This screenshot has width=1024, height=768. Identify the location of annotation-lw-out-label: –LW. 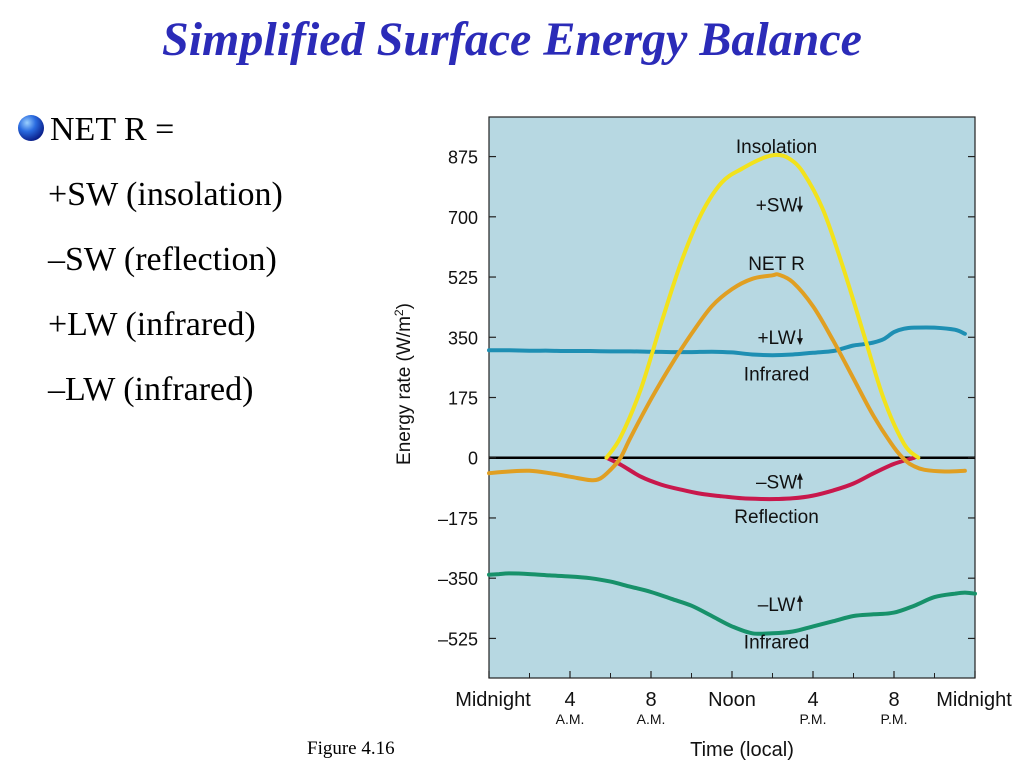
(777, 605).